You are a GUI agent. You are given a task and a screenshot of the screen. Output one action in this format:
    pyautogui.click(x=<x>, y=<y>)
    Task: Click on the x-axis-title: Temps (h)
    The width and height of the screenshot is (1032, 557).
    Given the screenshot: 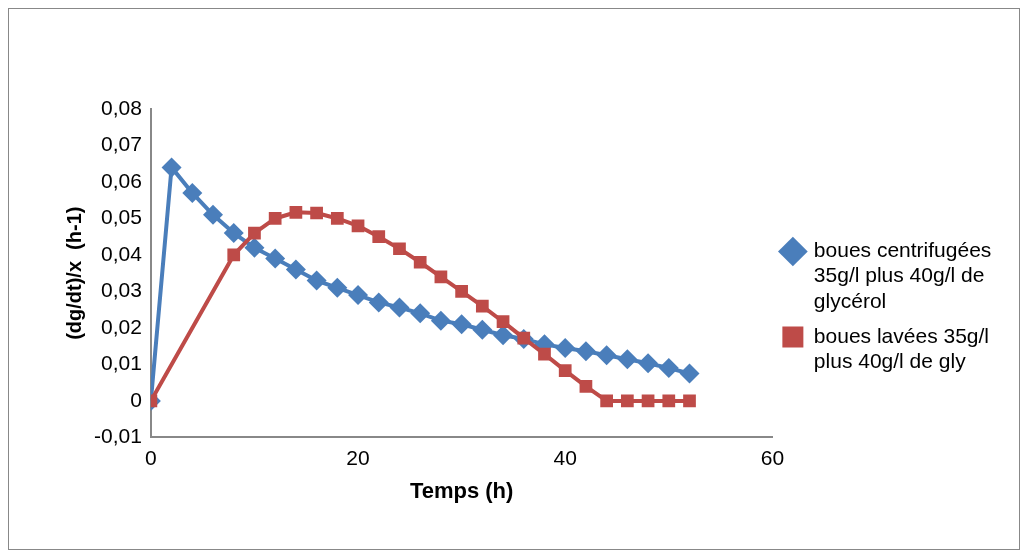 What is the action you would take?
    pyautogui.click(x=461, y=490)
    